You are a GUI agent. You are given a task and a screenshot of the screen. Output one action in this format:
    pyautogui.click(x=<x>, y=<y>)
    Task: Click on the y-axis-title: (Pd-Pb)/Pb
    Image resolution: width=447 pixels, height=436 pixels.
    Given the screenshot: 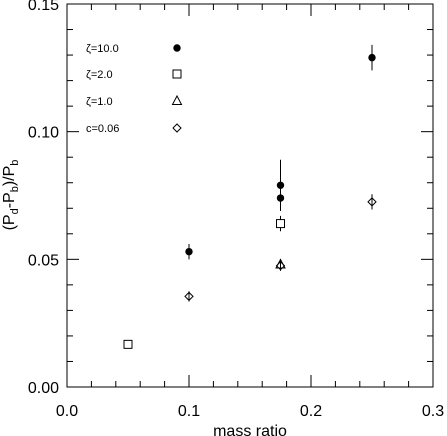 What is the action you would take?
    pyautogui.click(x=11, y=195)
    